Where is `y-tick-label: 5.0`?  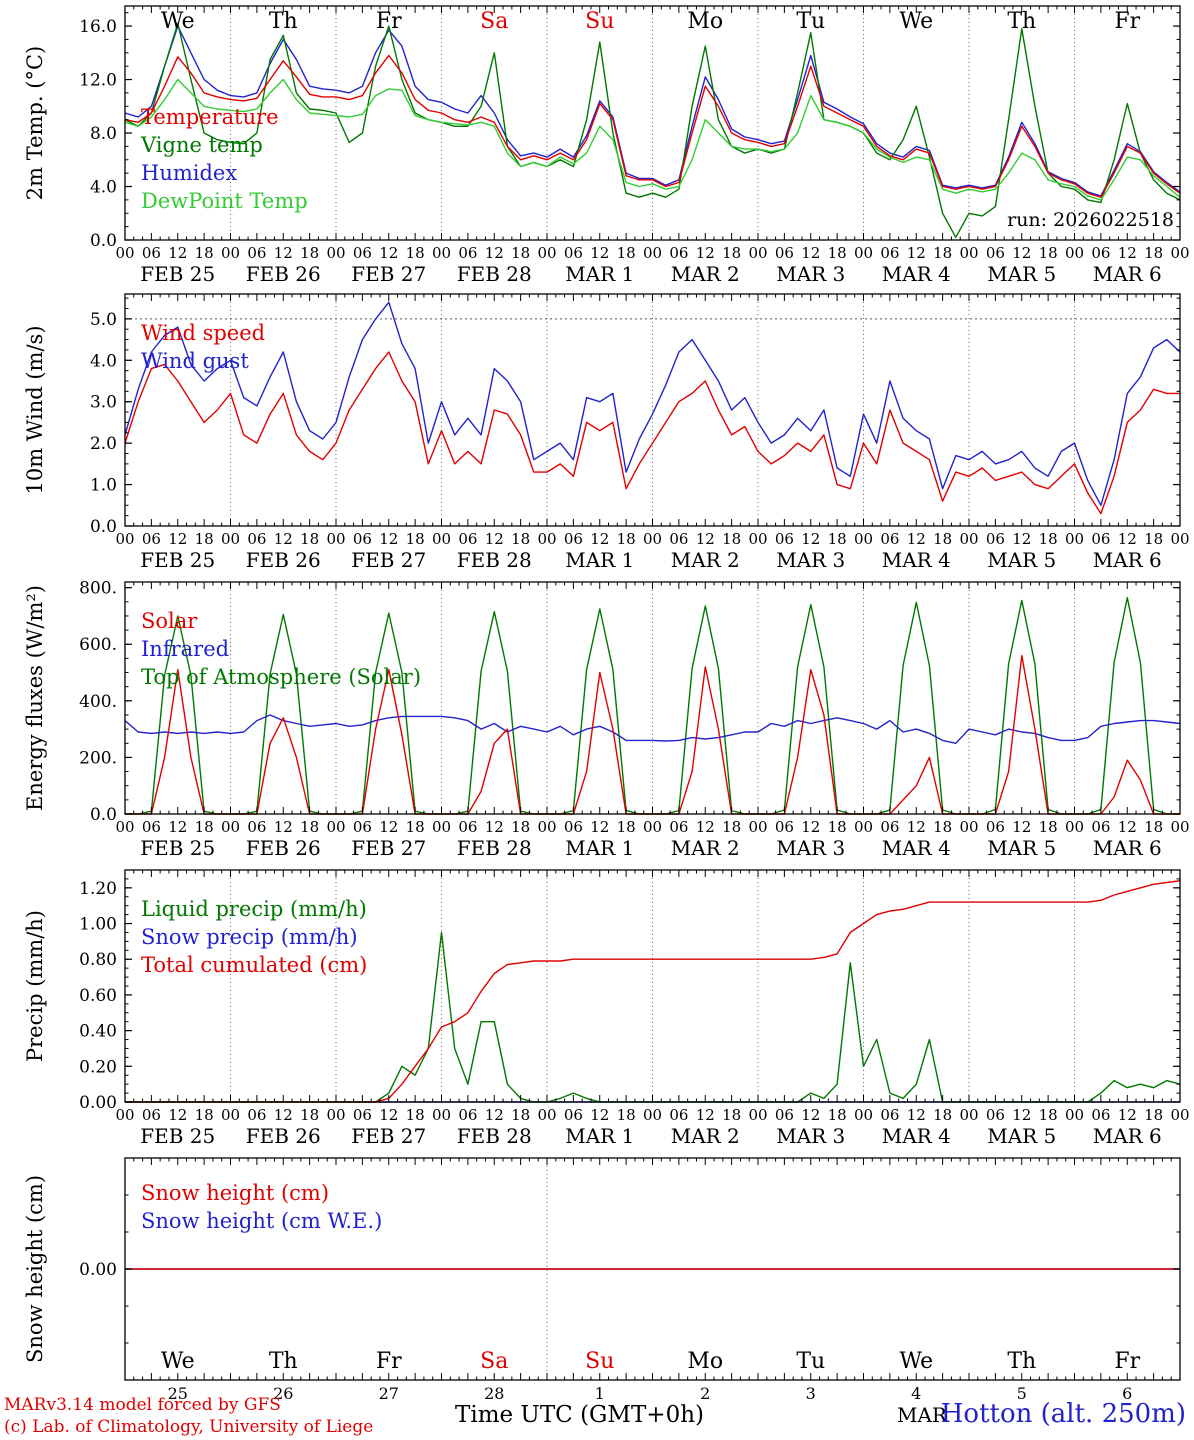
y-tick-label: 5.0 is located at coordinates (103, 320).